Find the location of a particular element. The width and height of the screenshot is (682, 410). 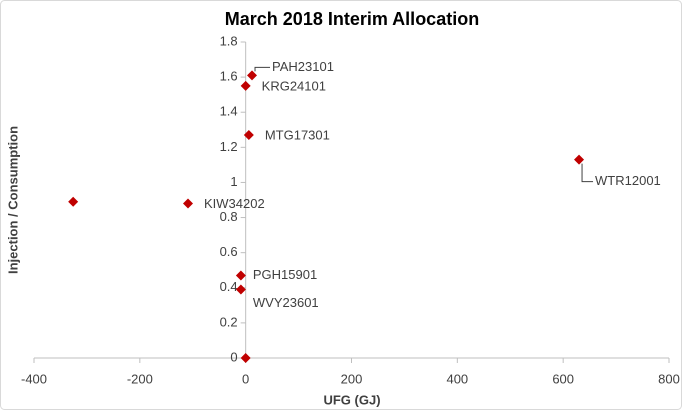

y-tick-label: 1.6 is located at coordinates (229, 76).